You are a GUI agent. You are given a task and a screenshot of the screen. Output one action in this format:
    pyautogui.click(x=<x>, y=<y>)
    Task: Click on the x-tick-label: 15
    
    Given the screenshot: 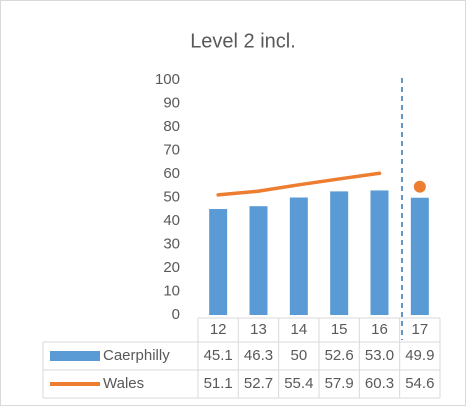 What is the action you would take?
    pyautogui.click(x=339, y=329)
    